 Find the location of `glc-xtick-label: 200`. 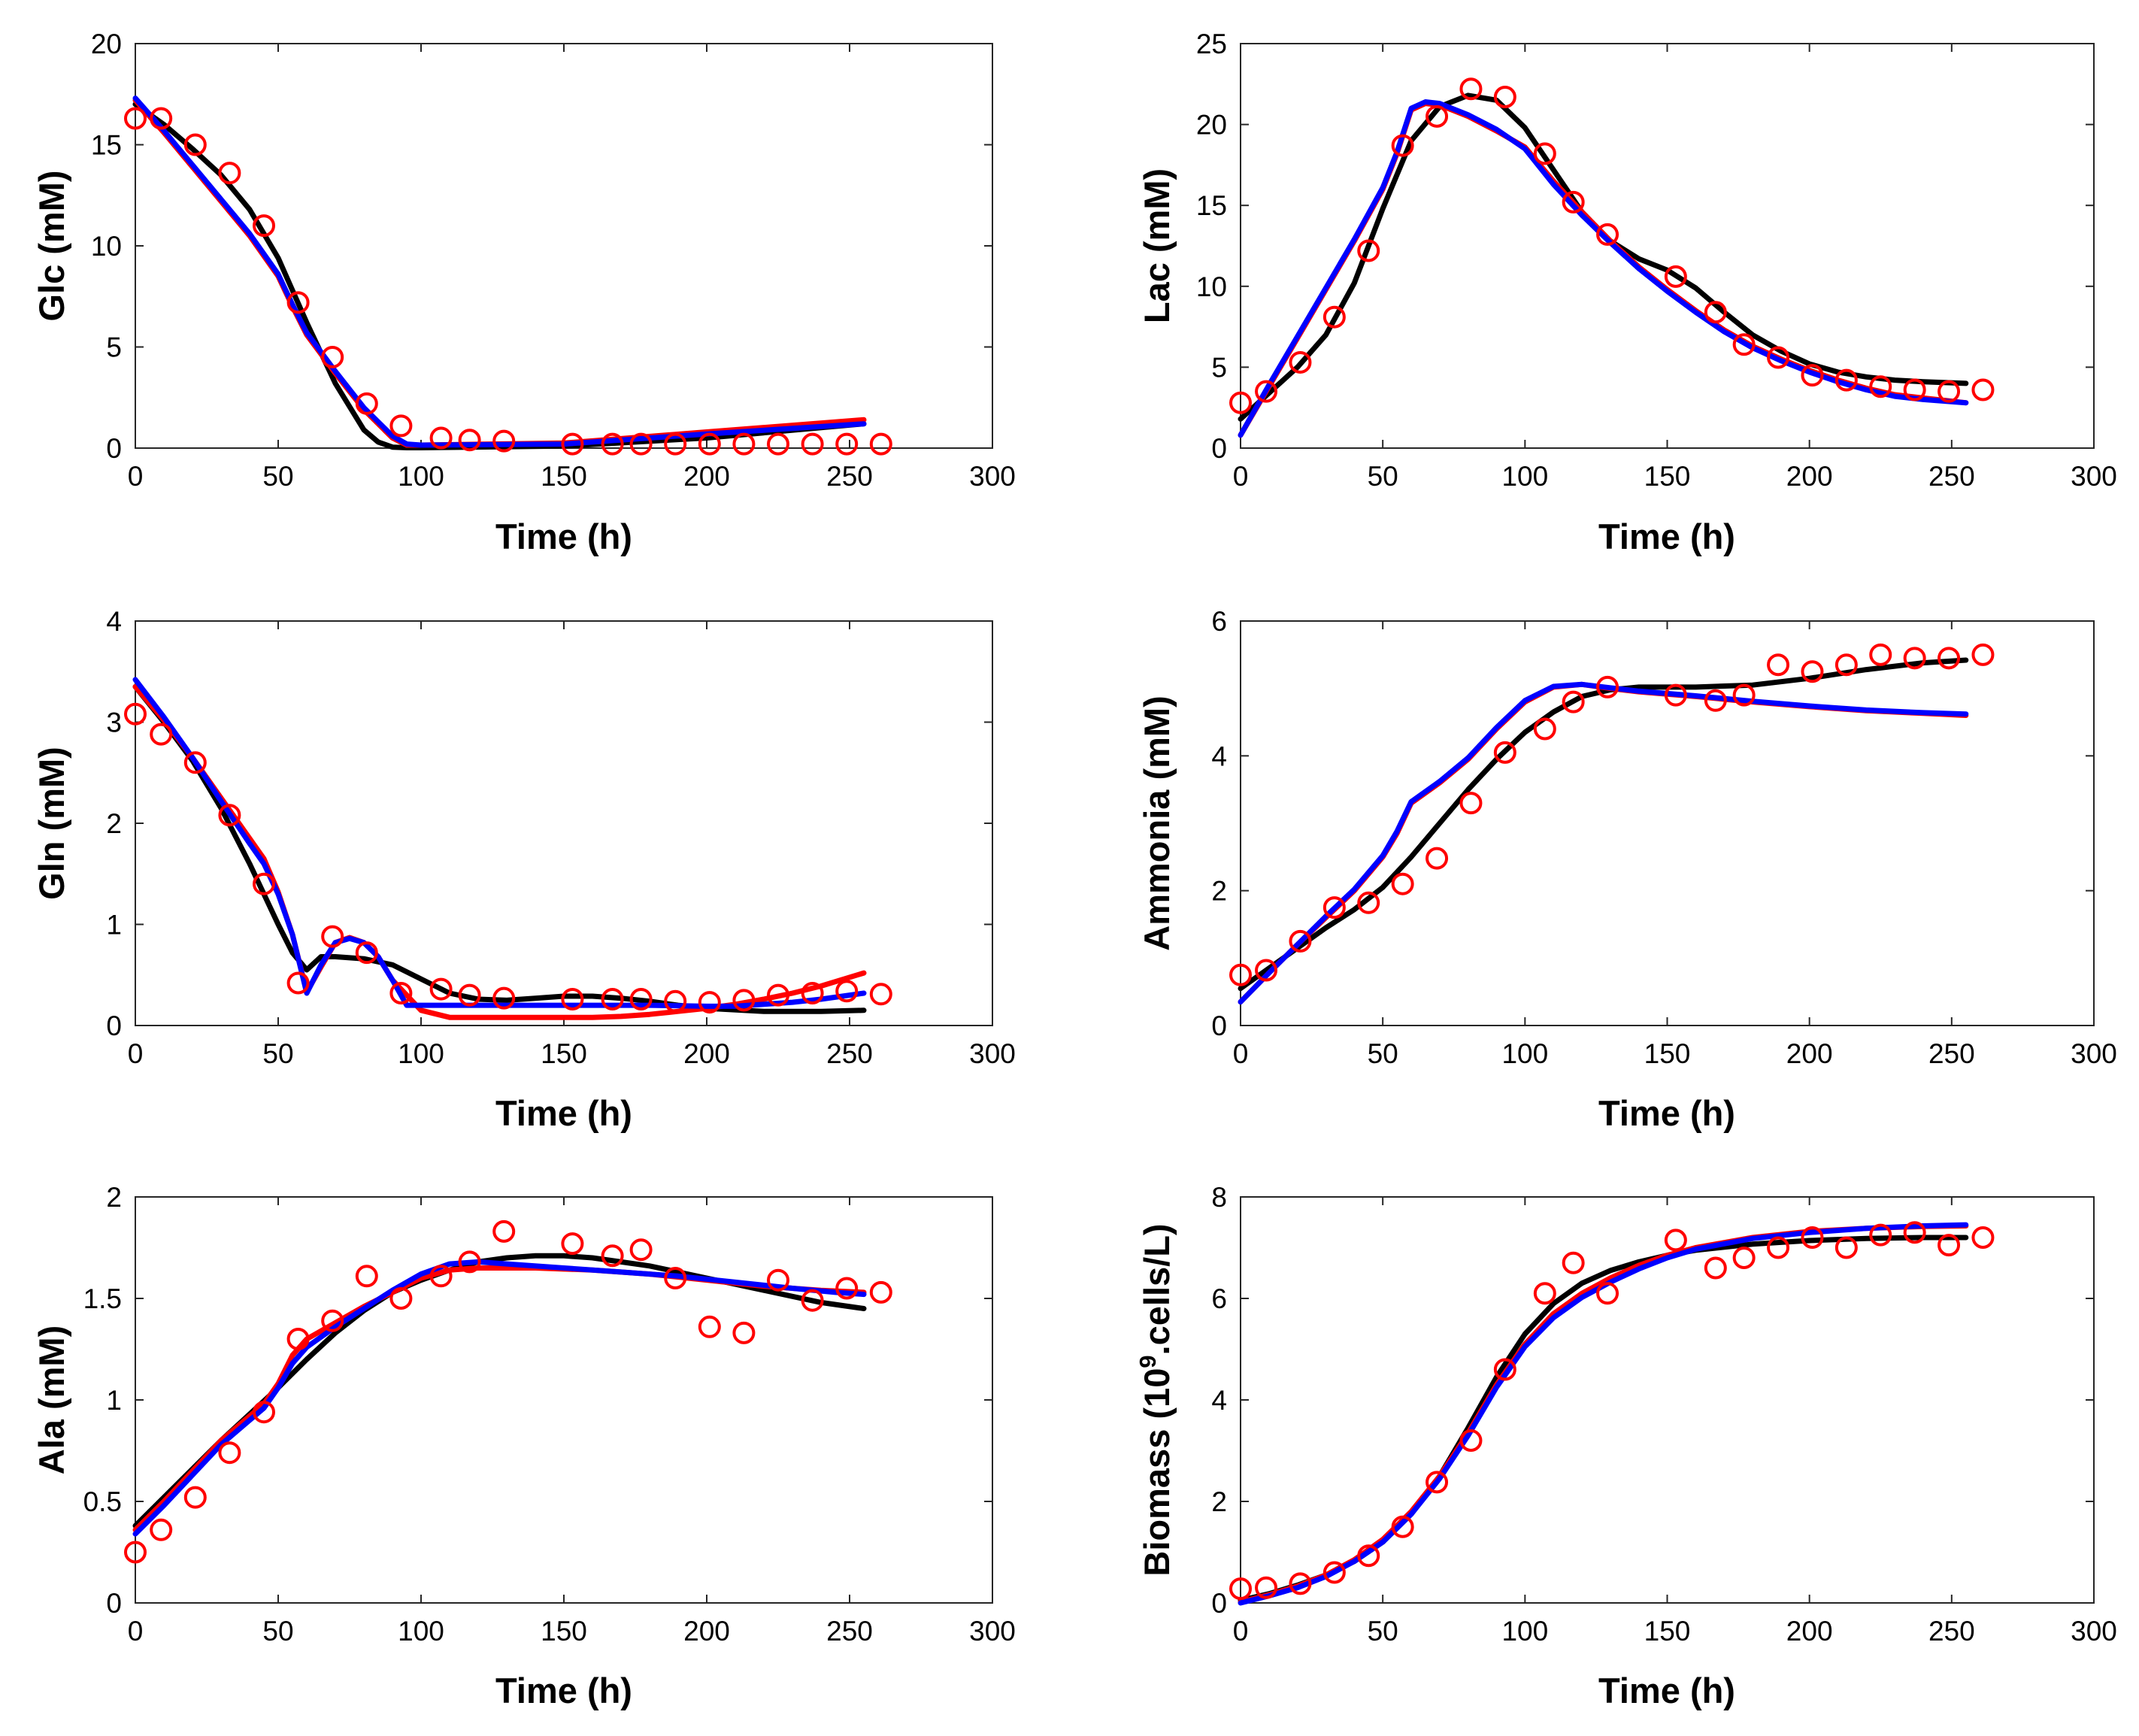

glc-xtick-label: 200 is located at coordinates (706, 477).